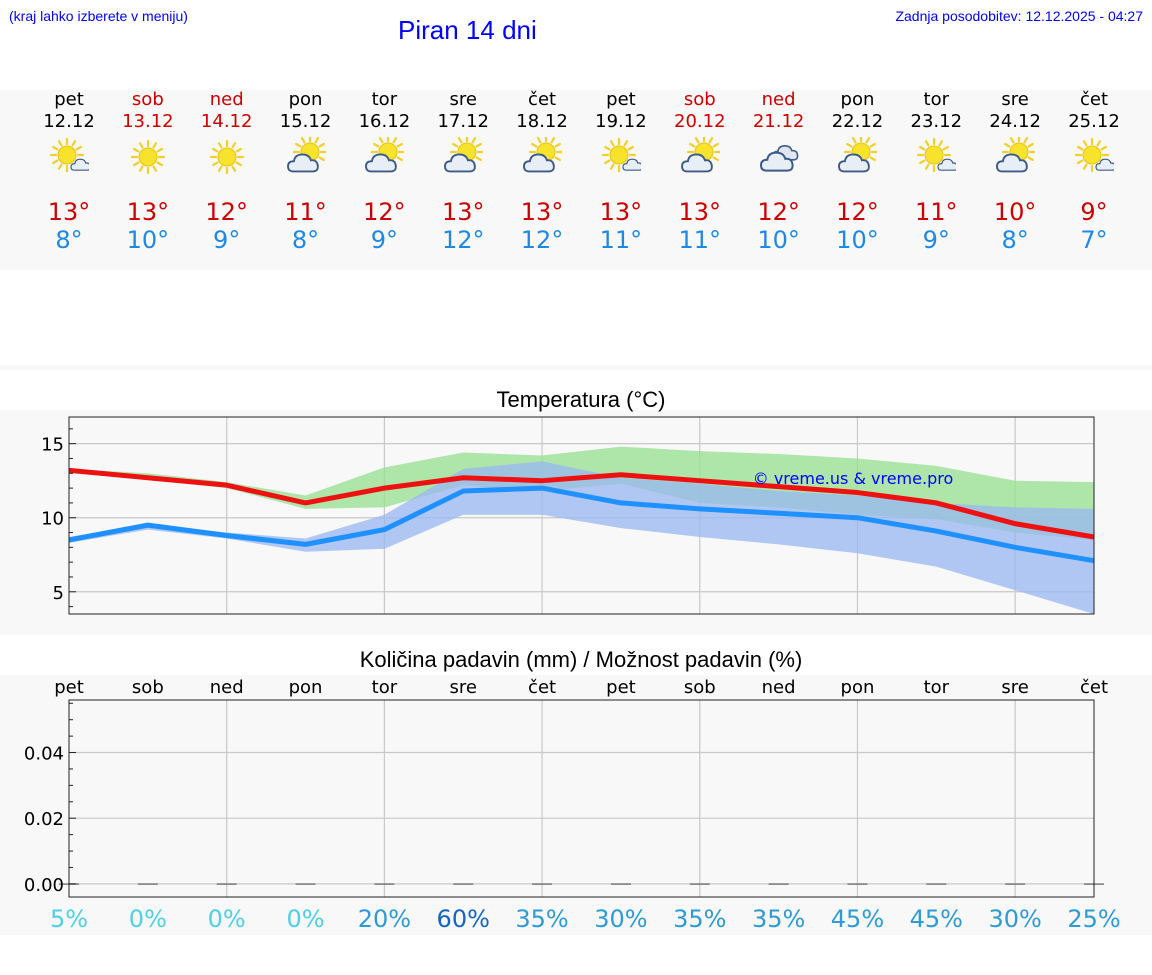  I want to click on max-range-band, so click(581, 493).